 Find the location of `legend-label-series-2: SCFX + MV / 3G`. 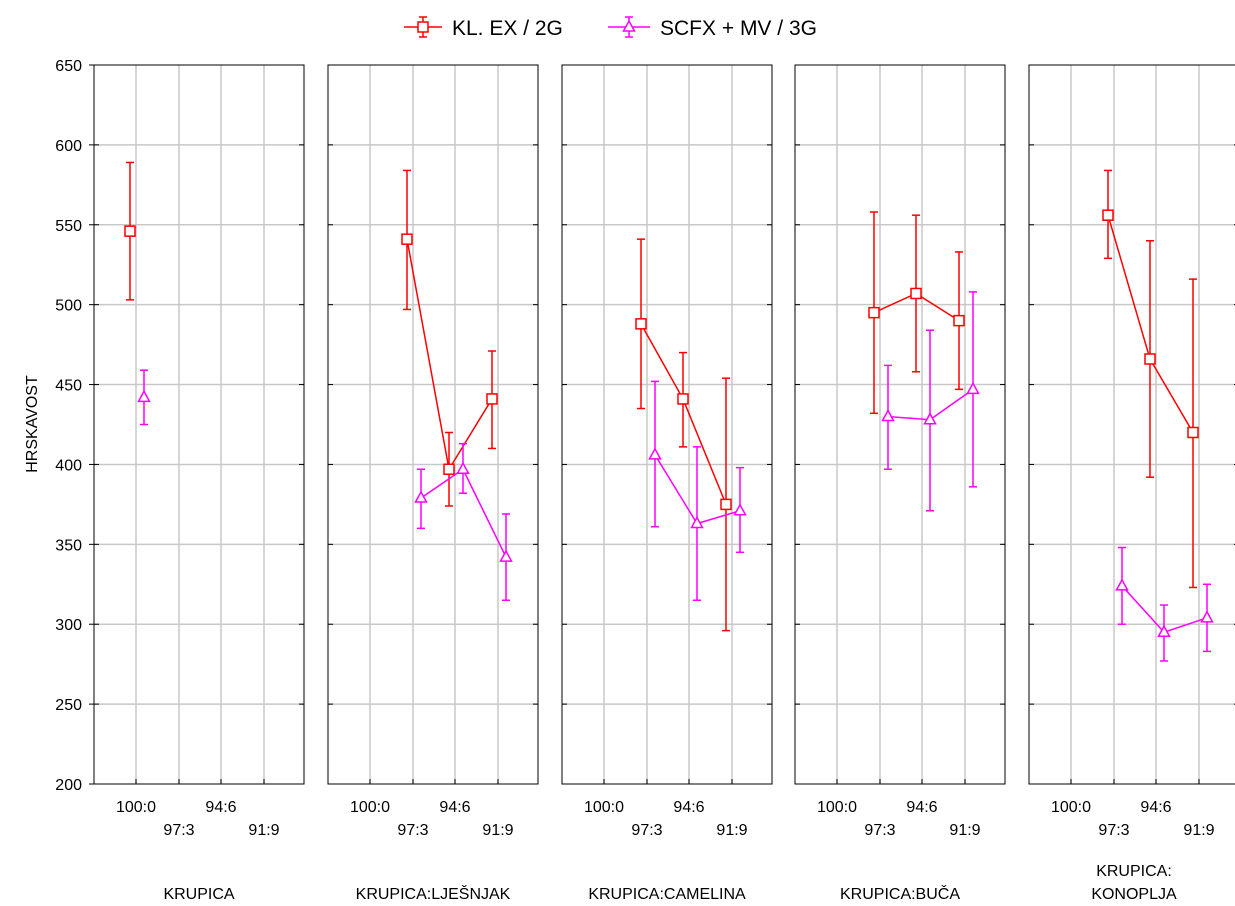

legend-label-series-2: SCFX + MV / 3G is located at coordinates (738, 28).